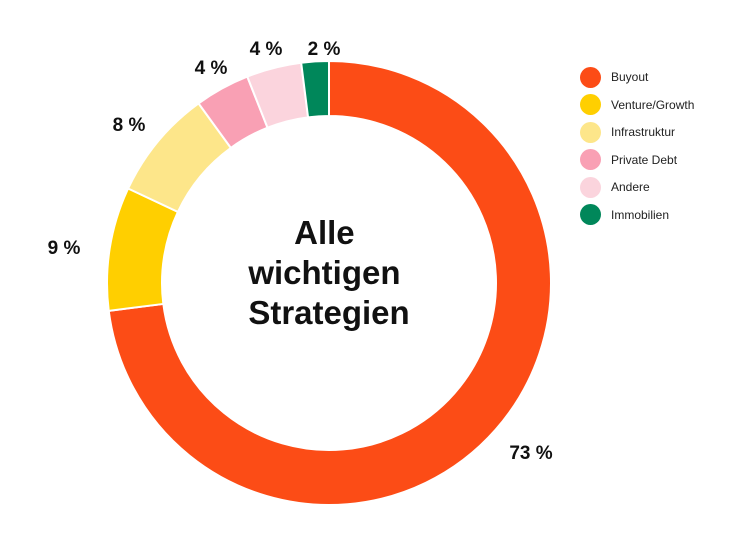  What do you see at coordinates (129, 125) in the screenshot?
I see `data-label-infrastruktur: 8 %` at bounding box center [129, 125].